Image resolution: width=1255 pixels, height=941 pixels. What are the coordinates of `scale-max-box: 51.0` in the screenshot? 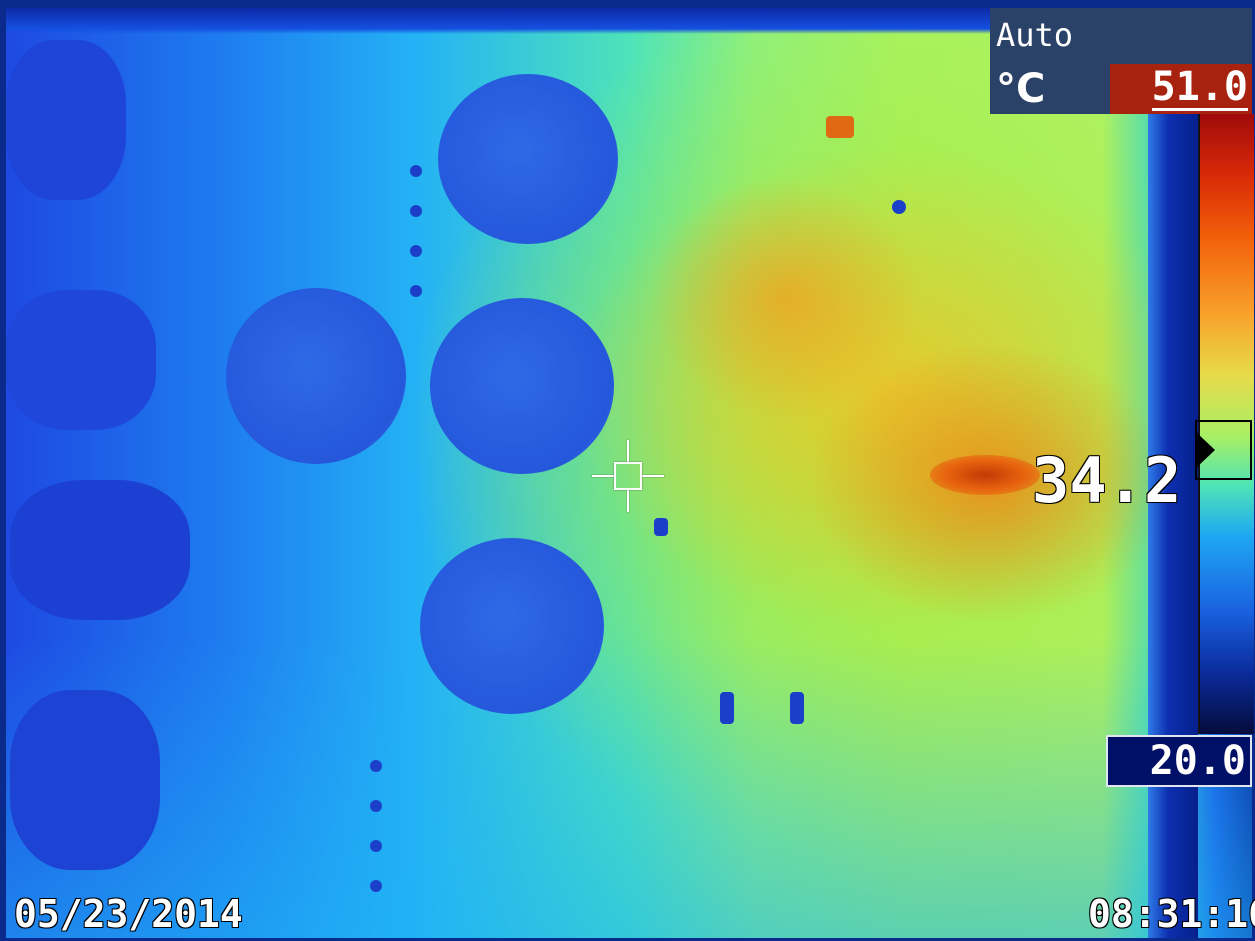 It's located at (1181, 89).